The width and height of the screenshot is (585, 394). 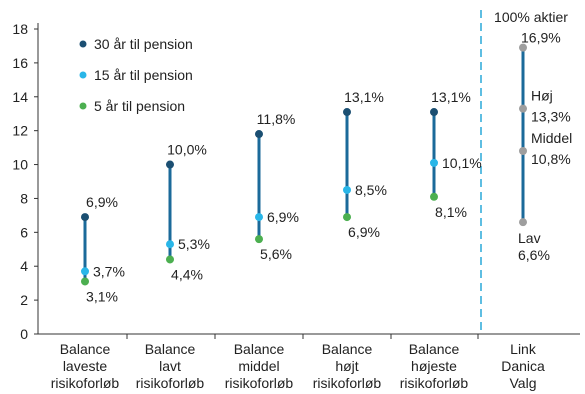 What do you see at coordinates (24, 334) in the screenshot?
I see `y-tick-label: 0` at bounding box center [24, 334].